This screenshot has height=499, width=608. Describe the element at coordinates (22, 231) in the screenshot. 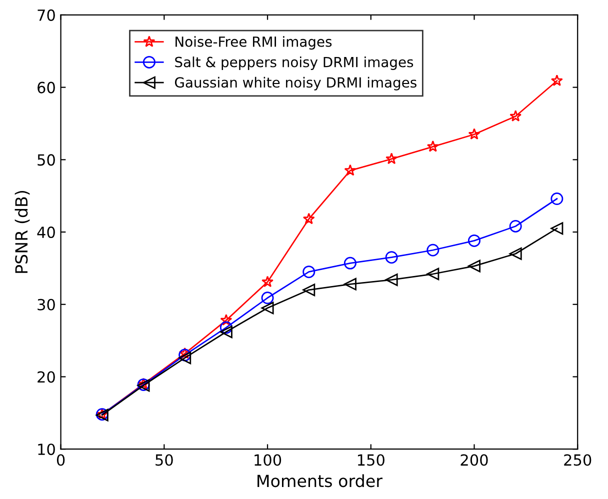

I see `y-axis-title: PSNR (dB)` at that location.